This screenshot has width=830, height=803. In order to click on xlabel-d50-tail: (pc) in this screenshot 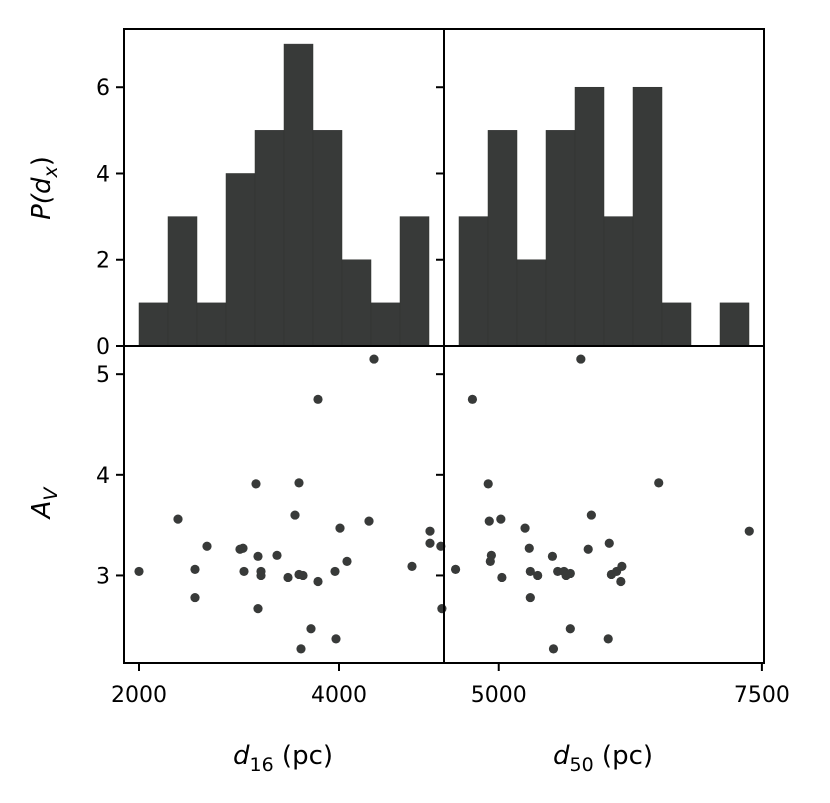, I will do `click(623, 756)`.